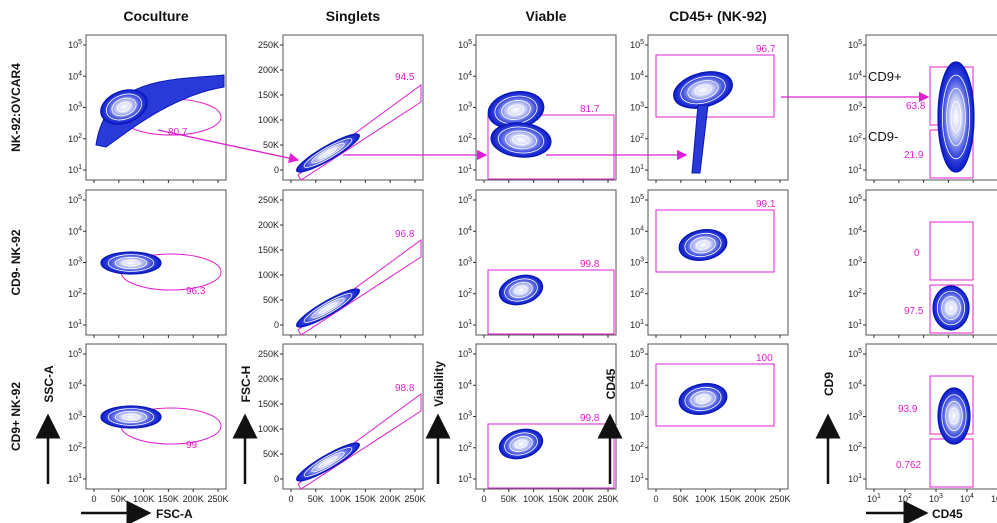 Image resolution: width=997 pixels, height=523 pixels. What do you see at coordinates (917, 253) in the screenshot?
I see `gate-percentage: 0` at bounding box center [917, 253].